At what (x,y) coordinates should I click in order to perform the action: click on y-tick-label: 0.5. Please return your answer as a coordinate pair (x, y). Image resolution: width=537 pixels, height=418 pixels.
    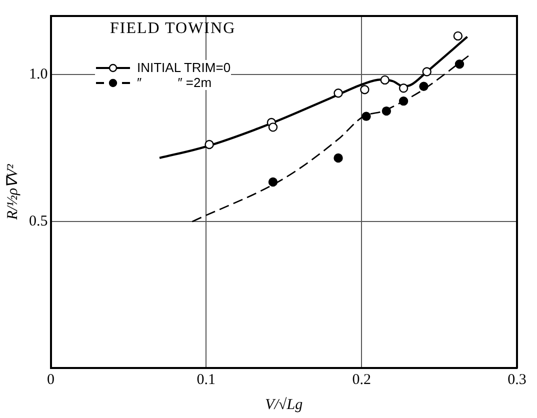
    Looking at the image, I should click on (38, 221).